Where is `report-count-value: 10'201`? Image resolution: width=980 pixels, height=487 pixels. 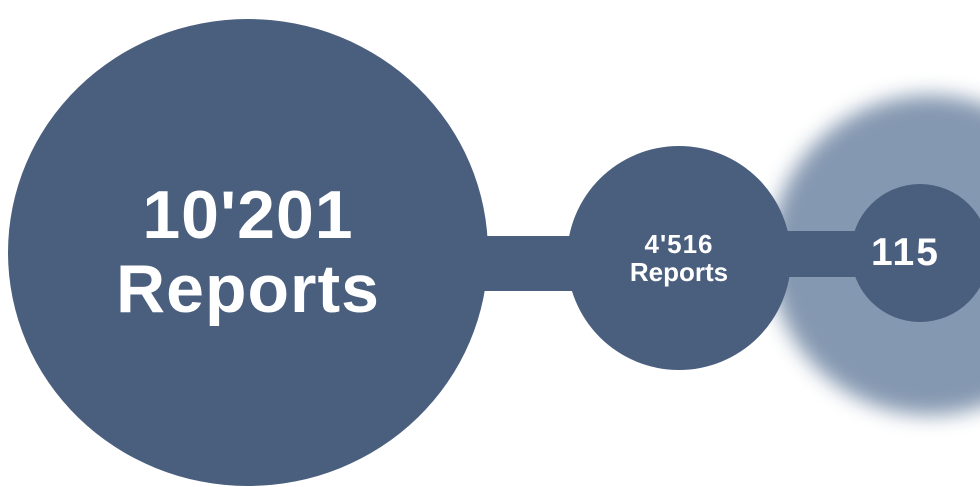
report-count-value: 10'201 is located at coordinates (248, 215).